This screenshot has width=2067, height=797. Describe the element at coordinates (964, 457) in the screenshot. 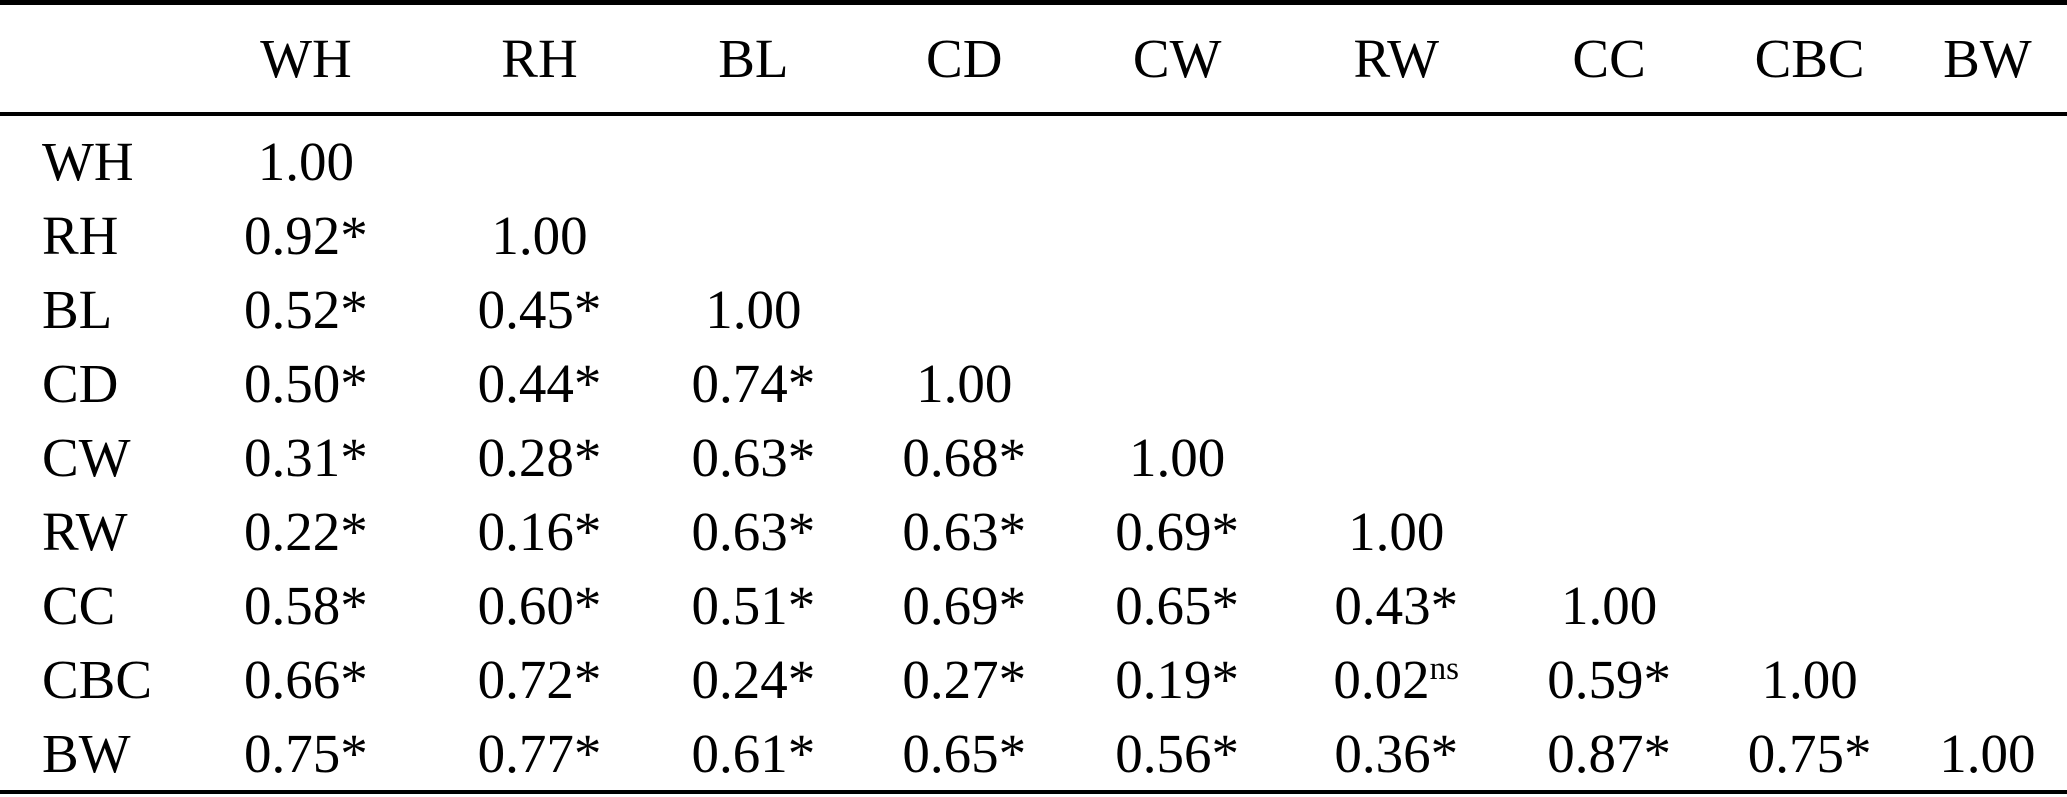

I see `table-cell: 0.68*` at that location.